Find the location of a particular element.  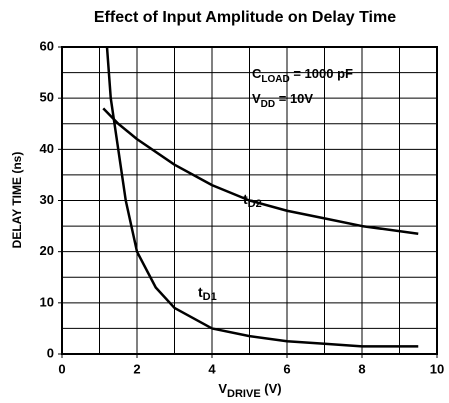

annotation-sub: LOAD is located at coordinates (275, 79).